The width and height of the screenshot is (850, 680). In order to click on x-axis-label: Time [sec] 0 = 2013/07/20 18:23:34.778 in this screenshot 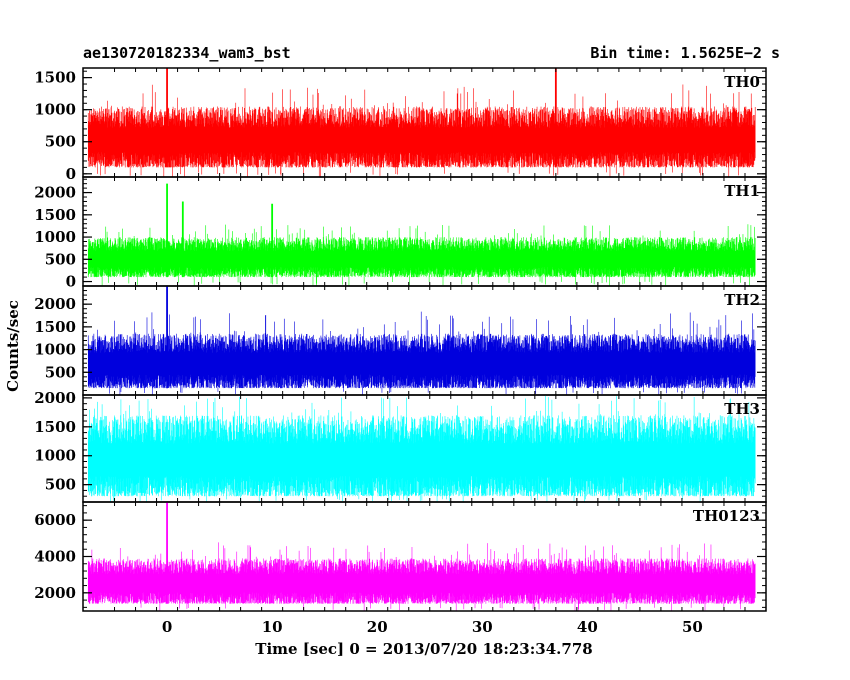, I will do `click(423, 649)`.